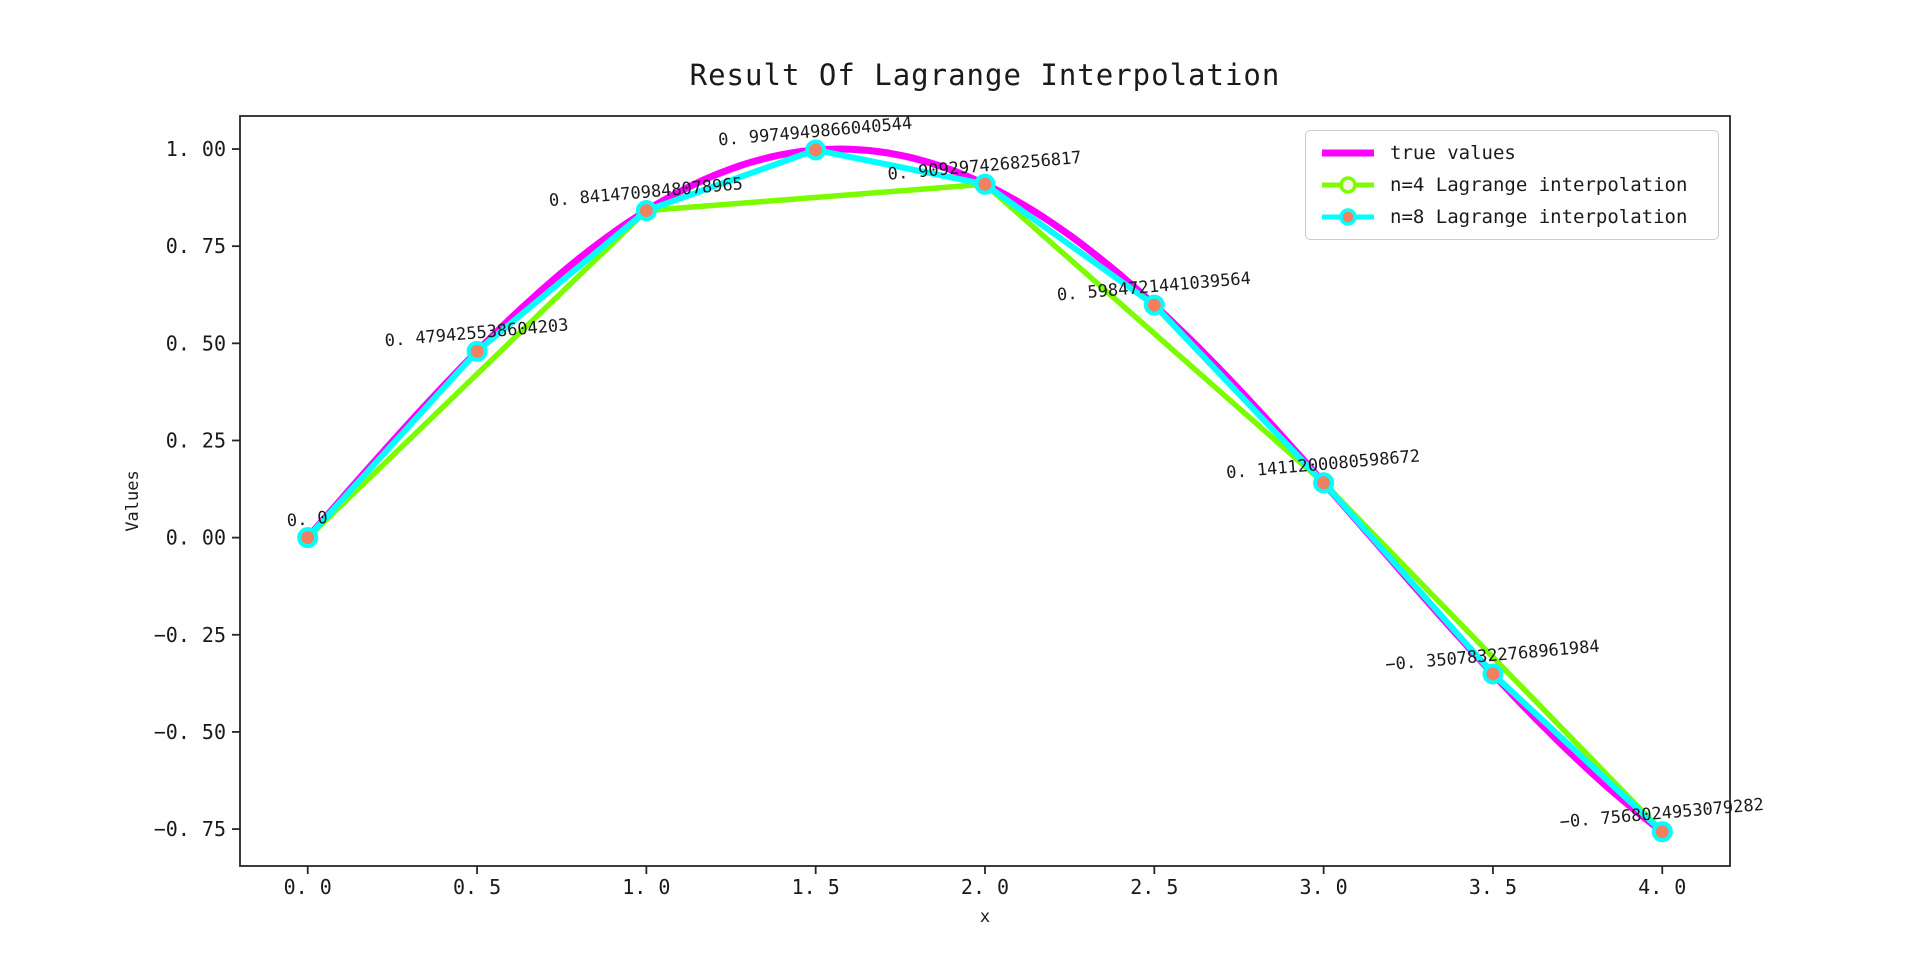  What do you see at coordinates (1324, 887) in the screenshot?
I see `x-tick-label: 3. 0` at bounding box center [1324, 887].